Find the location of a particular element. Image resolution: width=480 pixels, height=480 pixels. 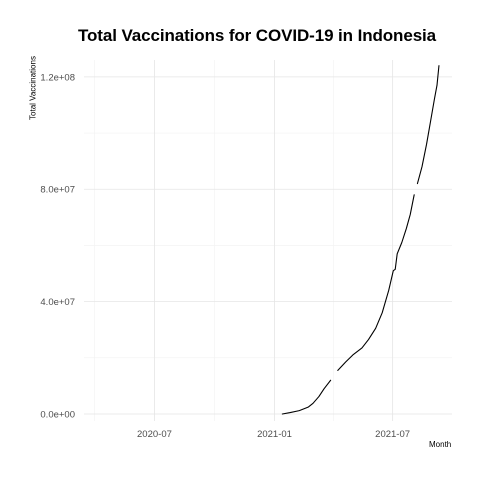

x-axis-title: Month is located at coordinates (440, 444).